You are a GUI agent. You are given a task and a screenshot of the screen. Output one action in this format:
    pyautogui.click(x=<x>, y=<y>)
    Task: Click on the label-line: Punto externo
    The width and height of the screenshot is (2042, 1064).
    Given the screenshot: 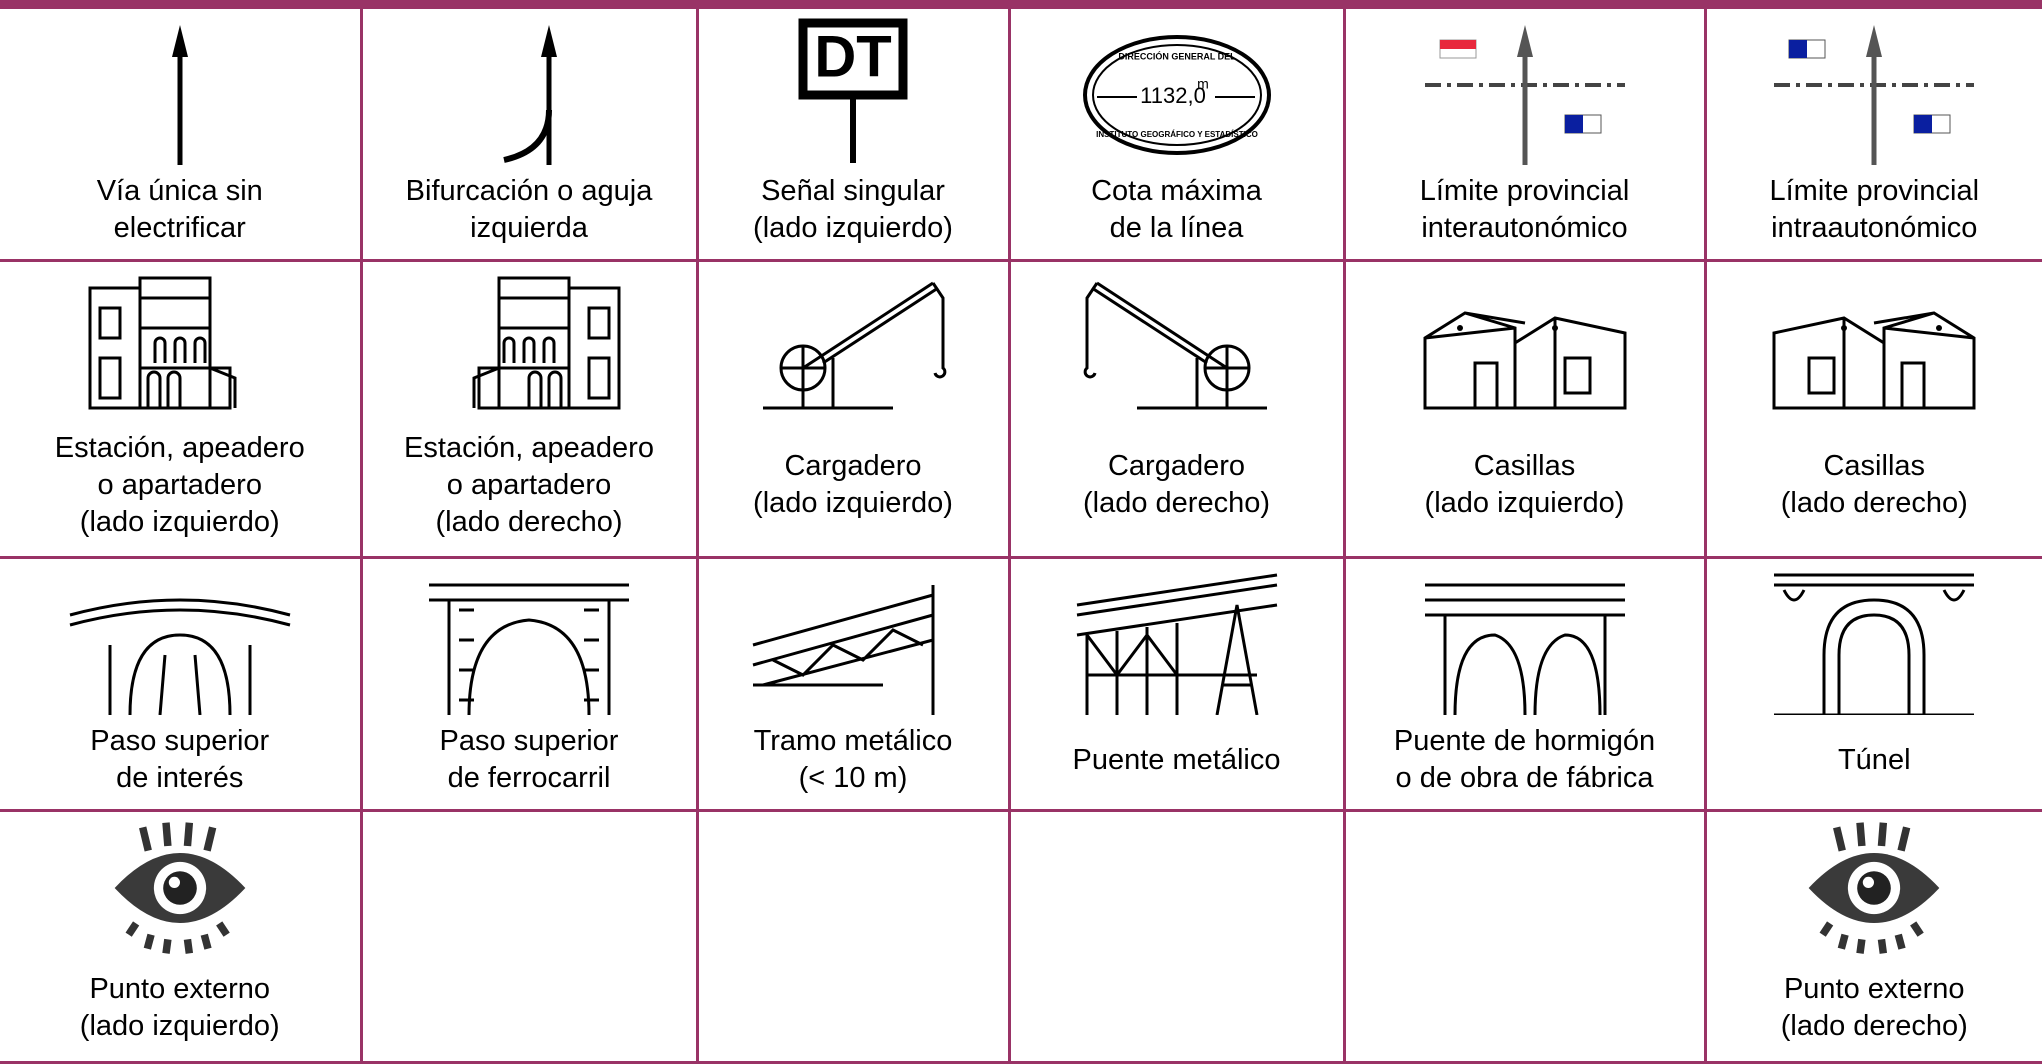 What is the action you would take?
    pyautogui.click(x=1874, y=989)
    